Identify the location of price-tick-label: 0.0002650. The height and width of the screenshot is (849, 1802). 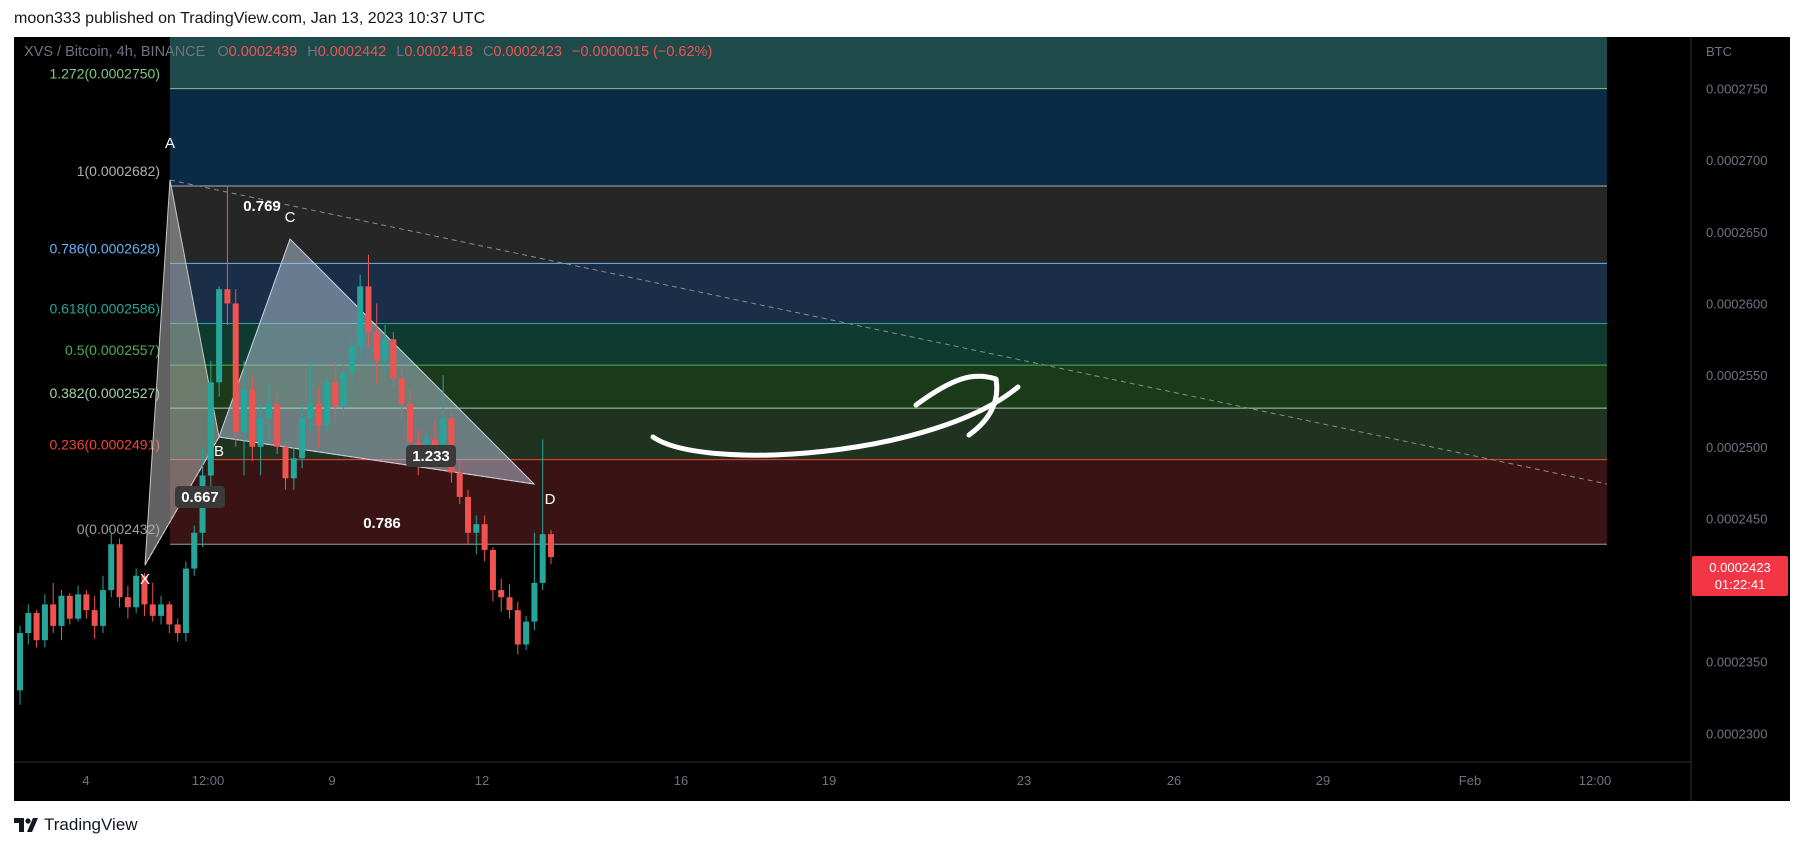
(1736, 232).